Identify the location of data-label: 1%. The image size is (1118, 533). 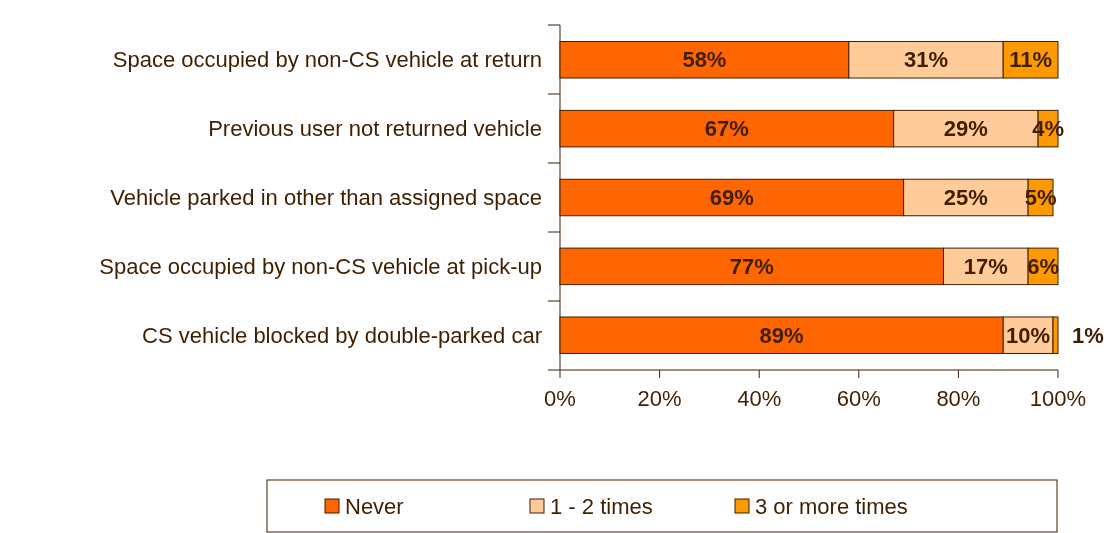
(1088, 335).